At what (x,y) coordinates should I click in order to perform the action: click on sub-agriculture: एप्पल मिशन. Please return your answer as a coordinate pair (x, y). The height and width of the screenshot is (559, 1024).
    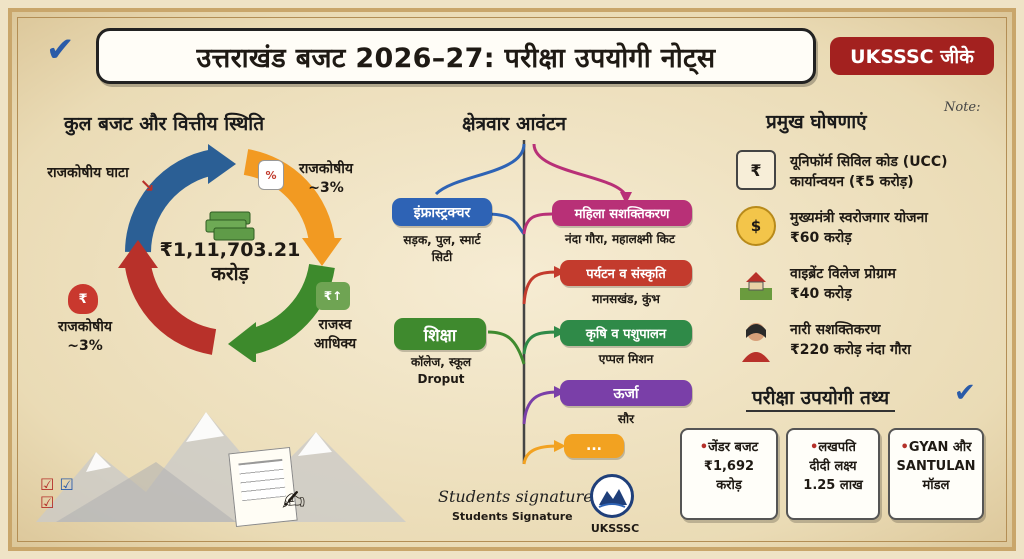
    Looking at the image, I should click on (626, 359).